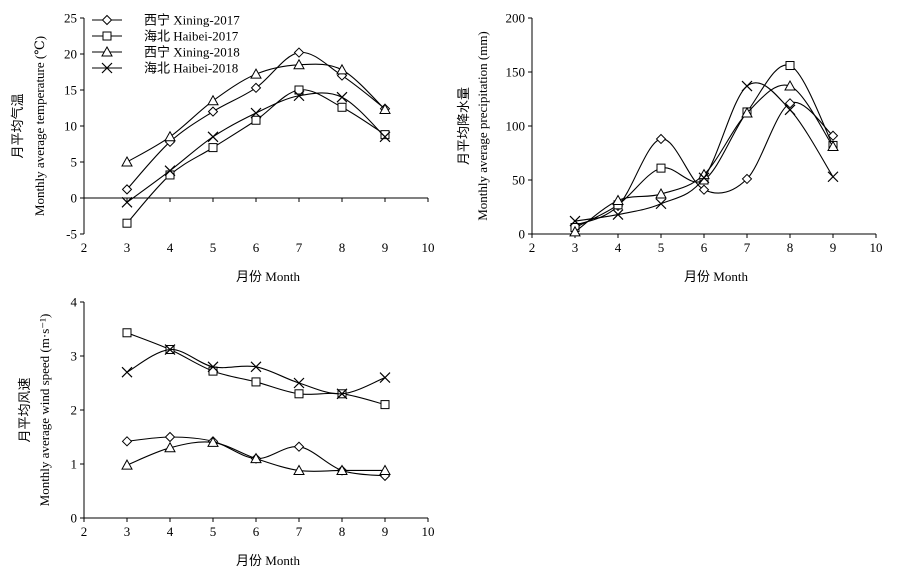 This screenshot has width=906, height=578. Describe the element at coordinates (516, 126) in the screenshot. I see `y-tick-label: 100` at that location.